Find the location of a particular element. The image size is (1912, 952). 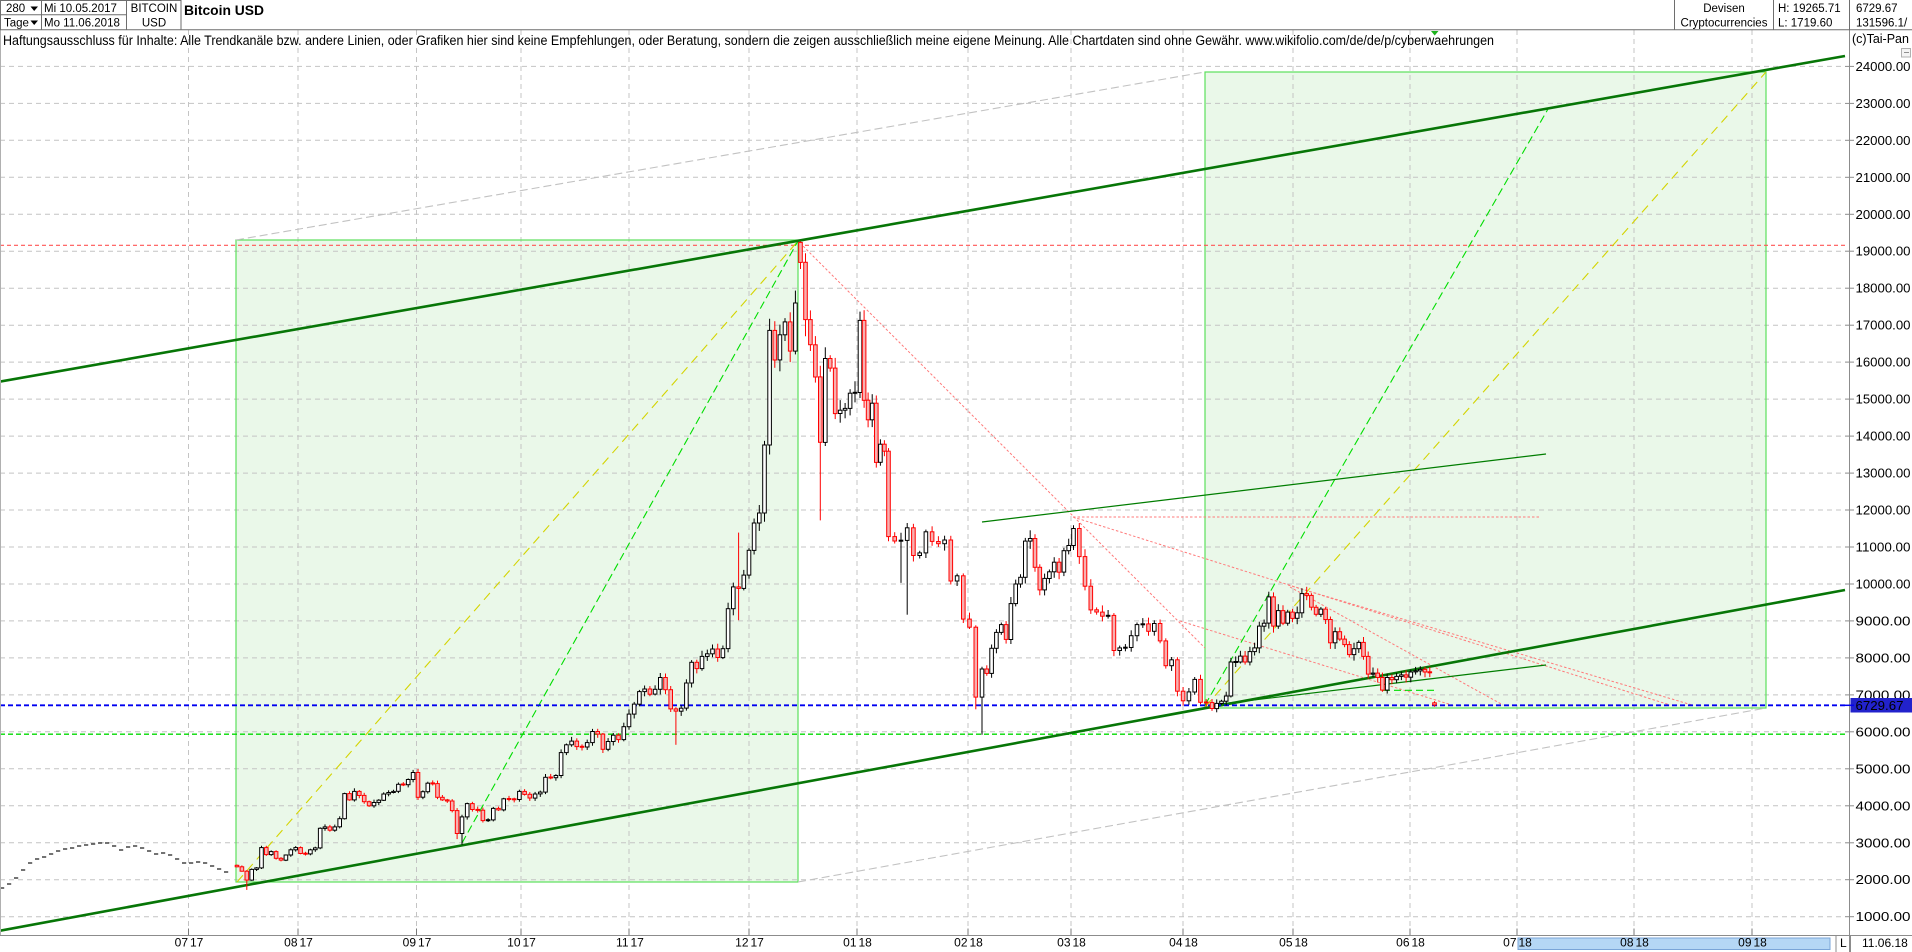

svg-text: 01 is located at coordinates (850, 943).